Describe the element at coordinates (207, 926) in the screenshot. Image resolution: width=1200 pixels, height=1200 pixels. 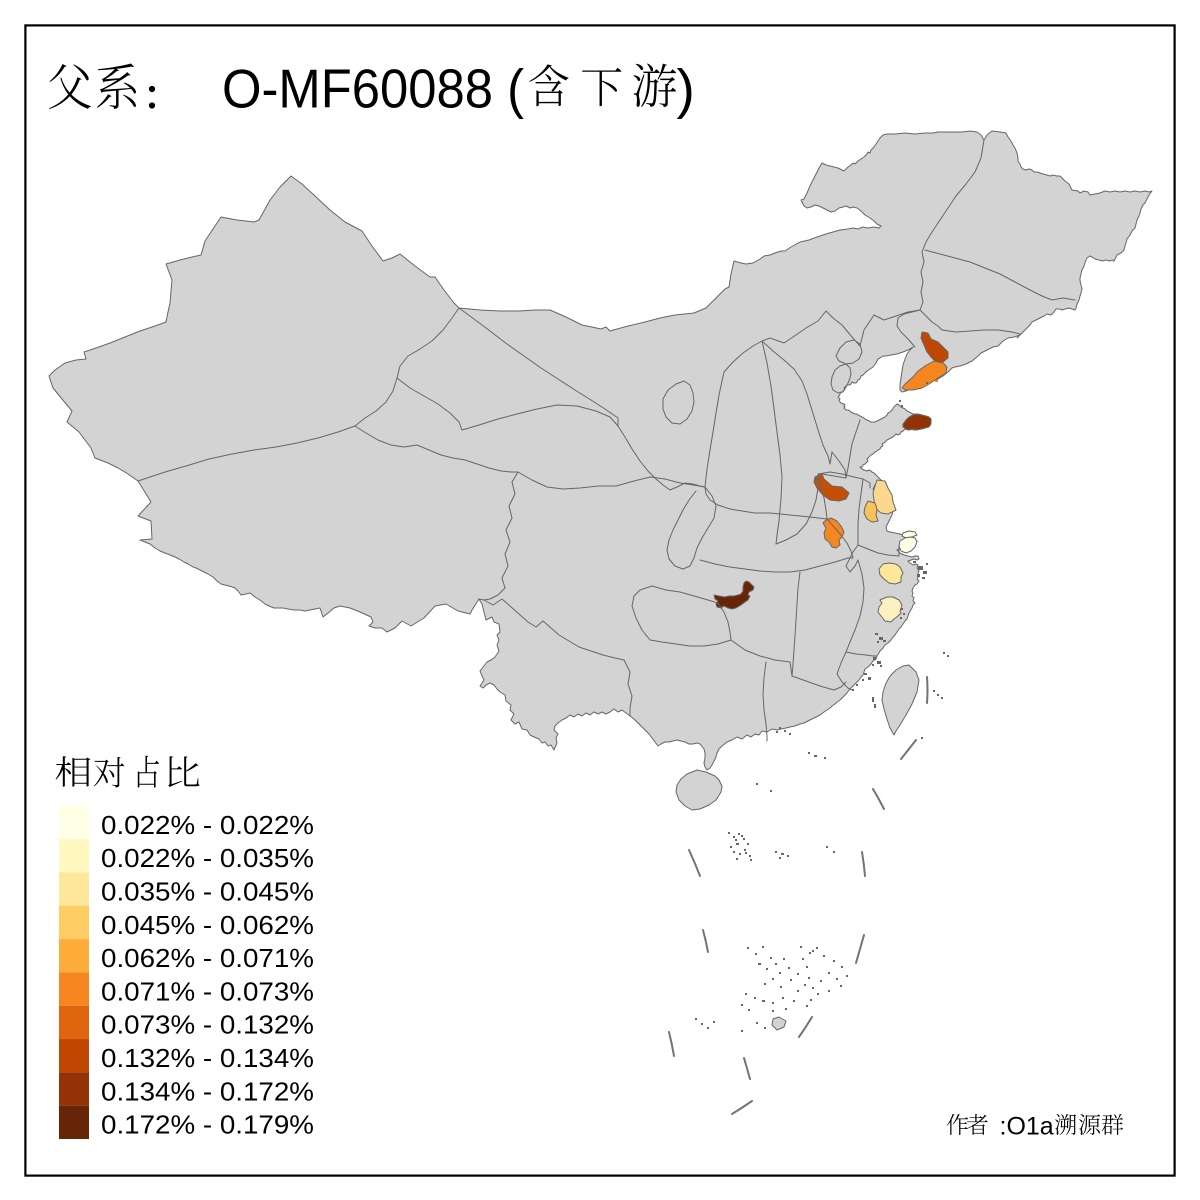
I see `svg-text: 0.045% - 0.062%` at that location.